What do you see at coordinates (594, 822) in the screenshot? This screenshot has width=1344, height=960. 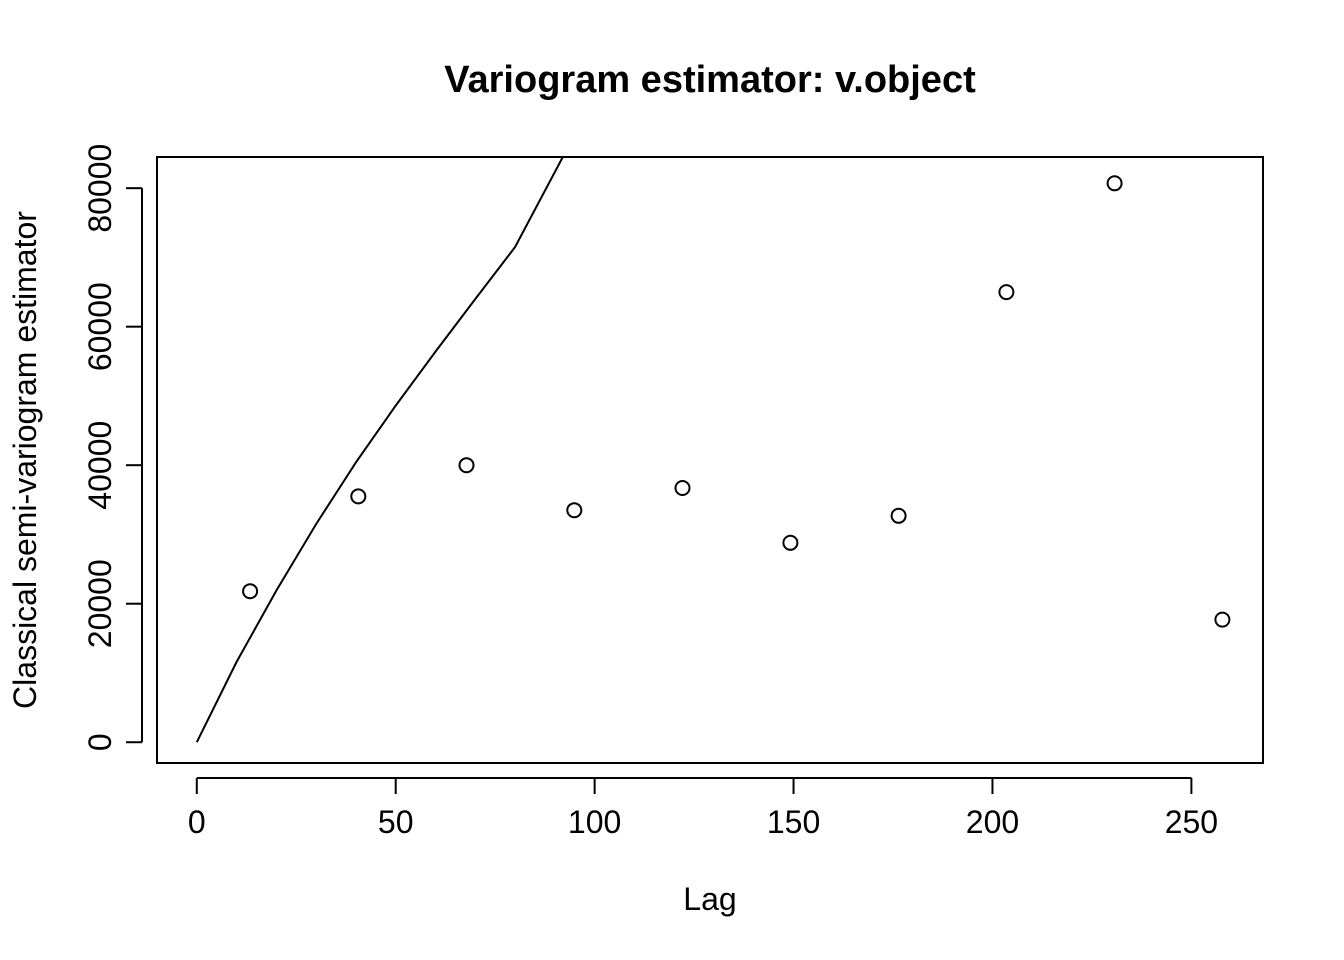 I see `x-tick-label: 100` at bounding box center [594, 822].